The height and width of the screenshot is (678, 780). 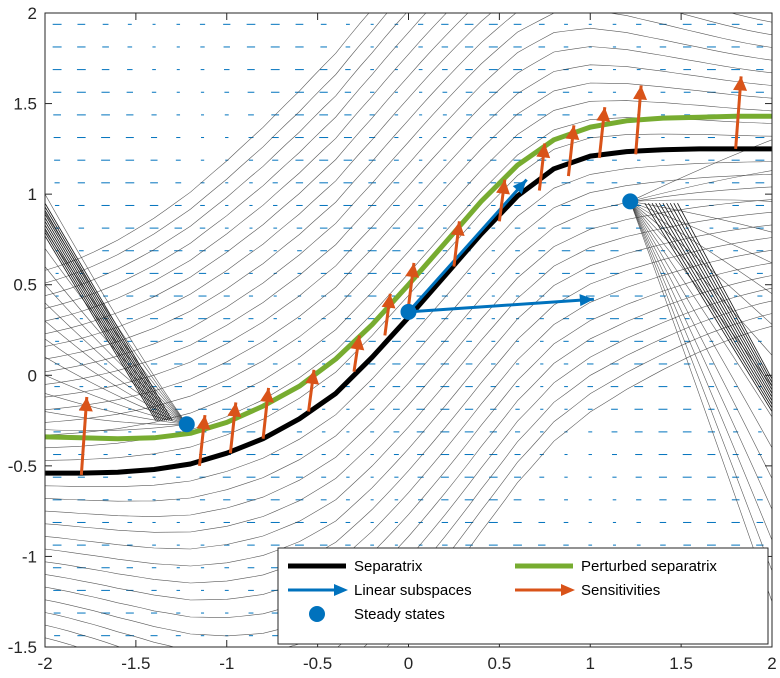 I want to click on x-tick-label: -1, so click(x=226, y=663).